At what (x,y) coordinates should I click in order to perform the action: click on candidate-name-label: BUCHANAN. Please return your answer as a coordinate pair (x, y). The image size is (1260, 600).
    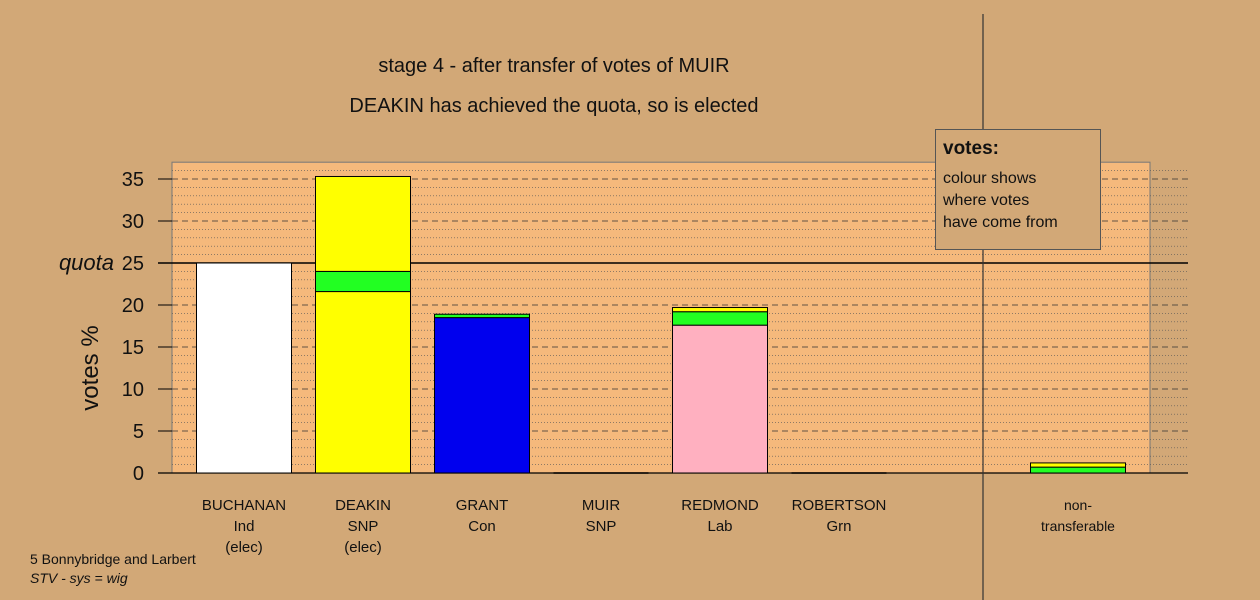
    Looking at the image, I should click on (244, 505).